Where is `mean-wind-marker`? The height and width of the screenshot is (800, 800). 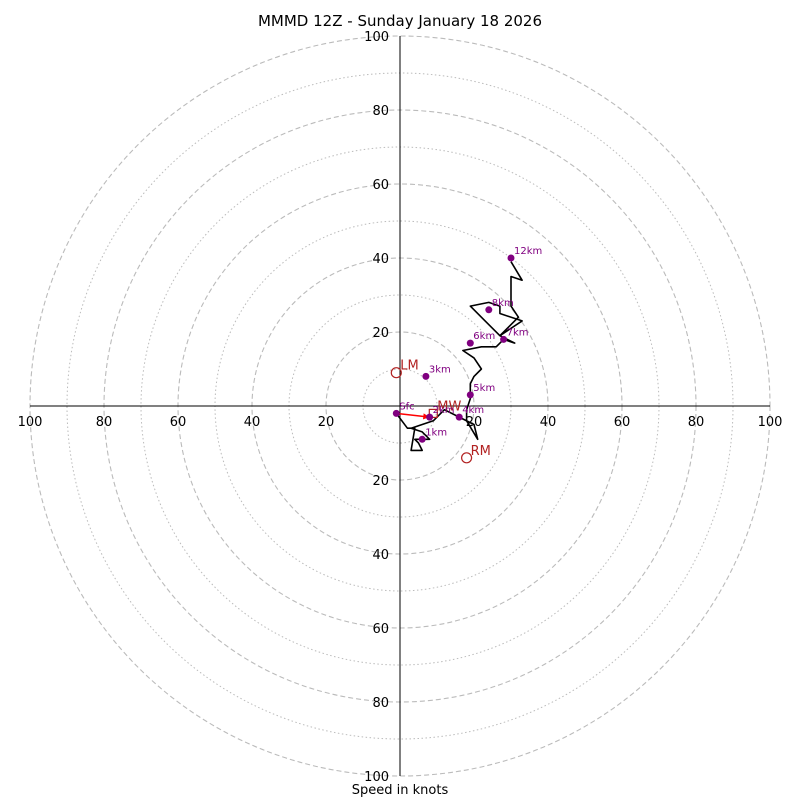 mean-wind-marker is located at coordinates (433, 413).